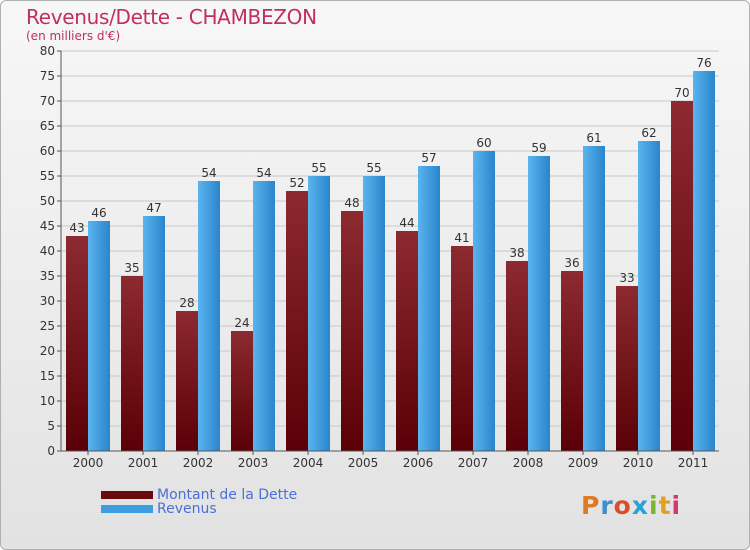 This screenshot has height=550, width=750. I want to click on x-tick-label: 2011, so click(693, 463).